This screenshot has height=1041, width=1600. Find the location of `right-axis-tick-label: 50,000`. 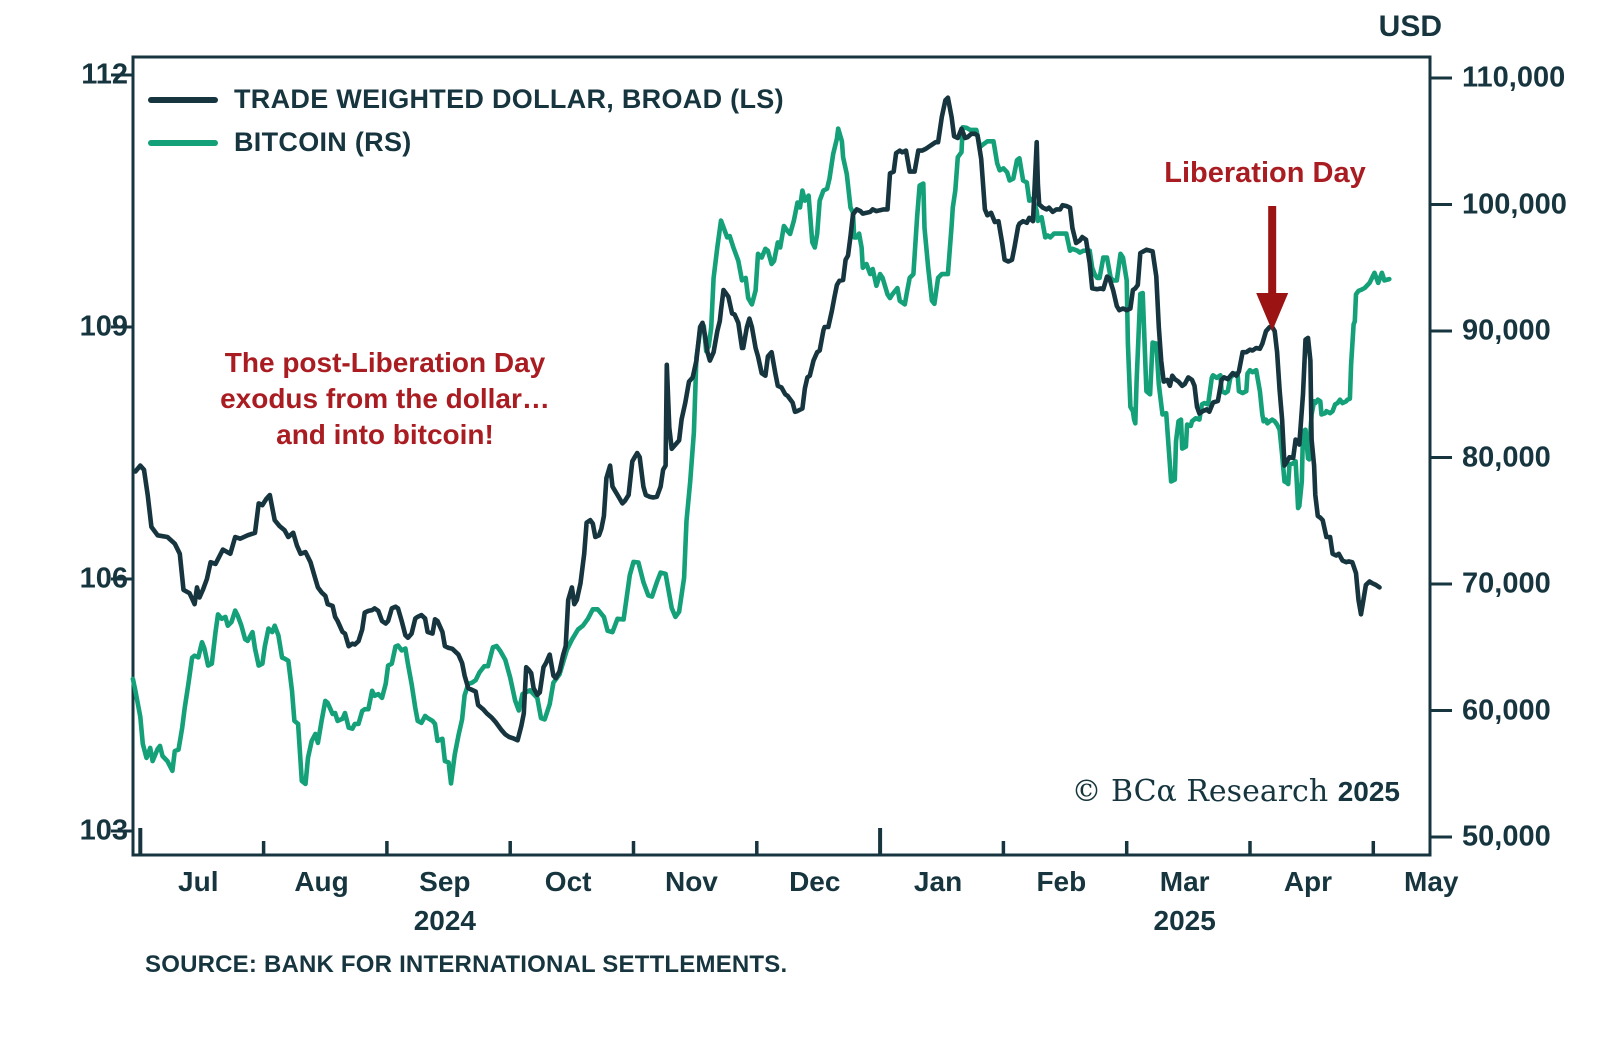

right-axis-tick-label: 50,000 is located at coordinates (1506, 836).